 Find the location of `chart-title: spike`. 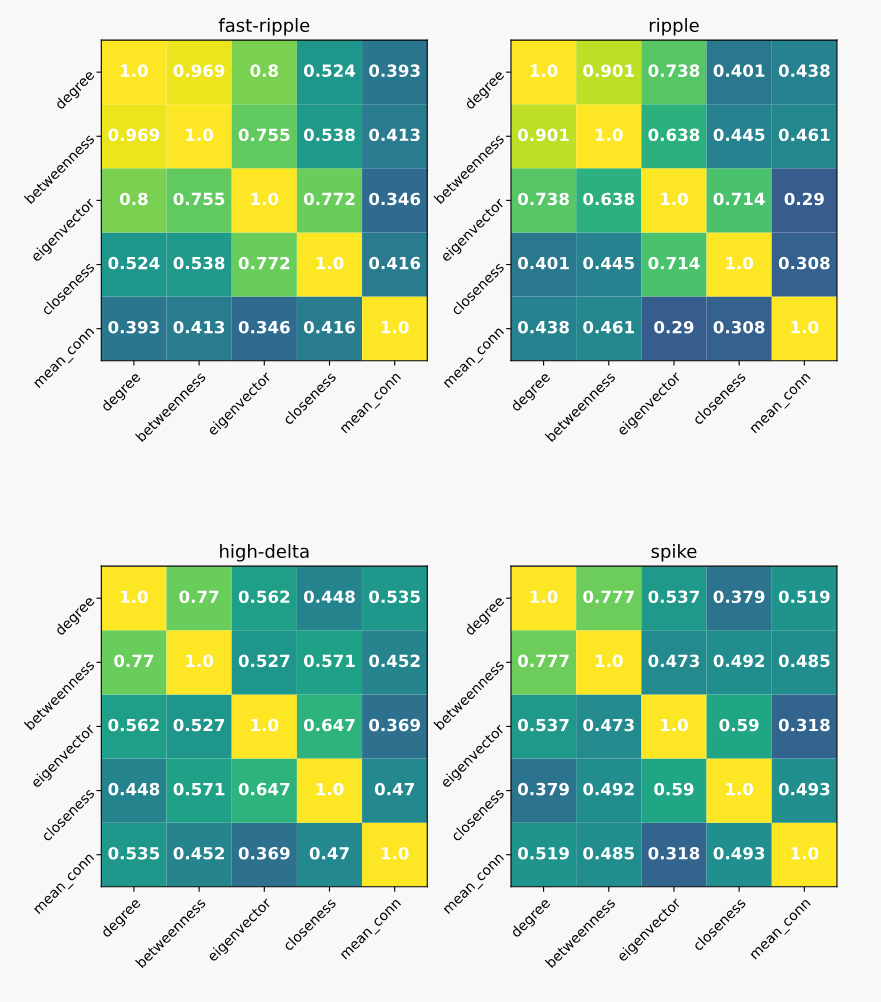

chart-title: spike is located at coordinates (674, 553).